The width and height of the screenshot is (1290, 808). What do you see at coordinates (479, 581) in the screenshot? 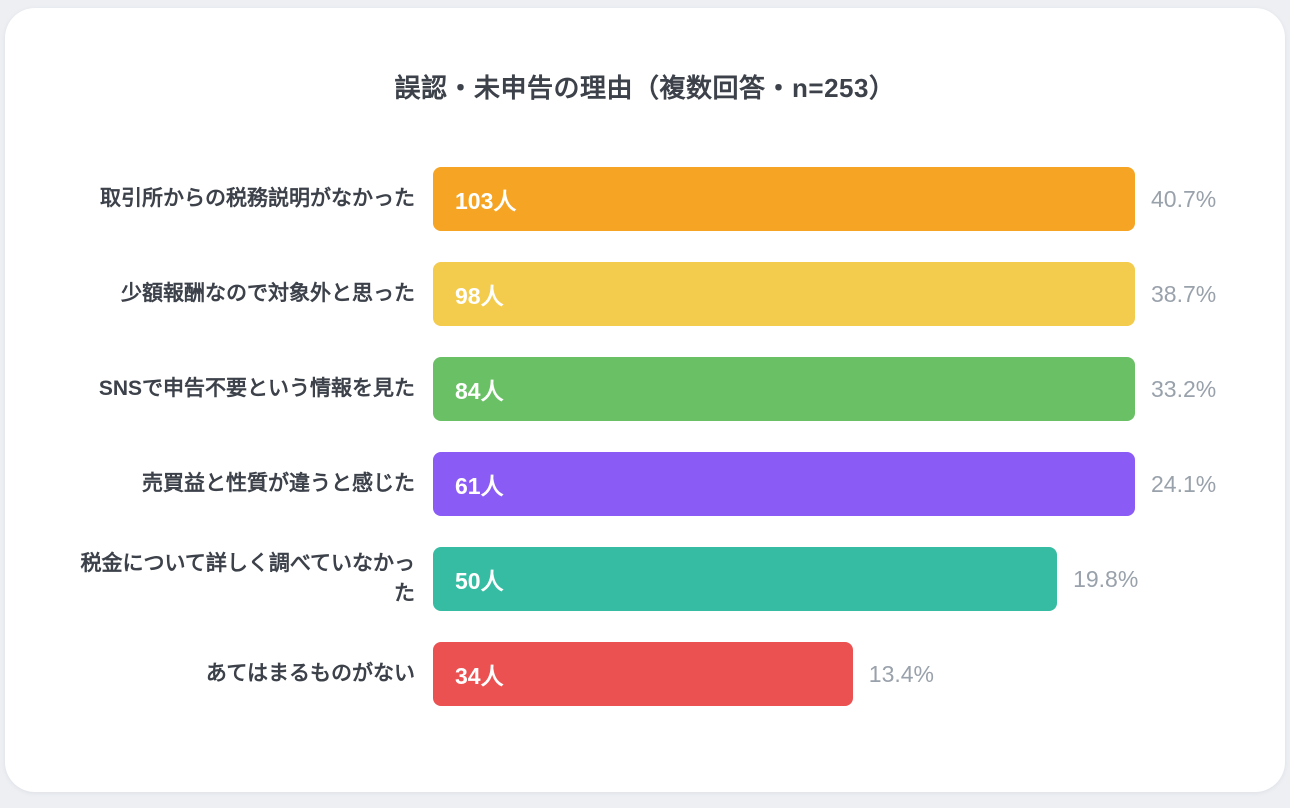
I see `bar-value-label: 50人` at bounding box center [479, 581].